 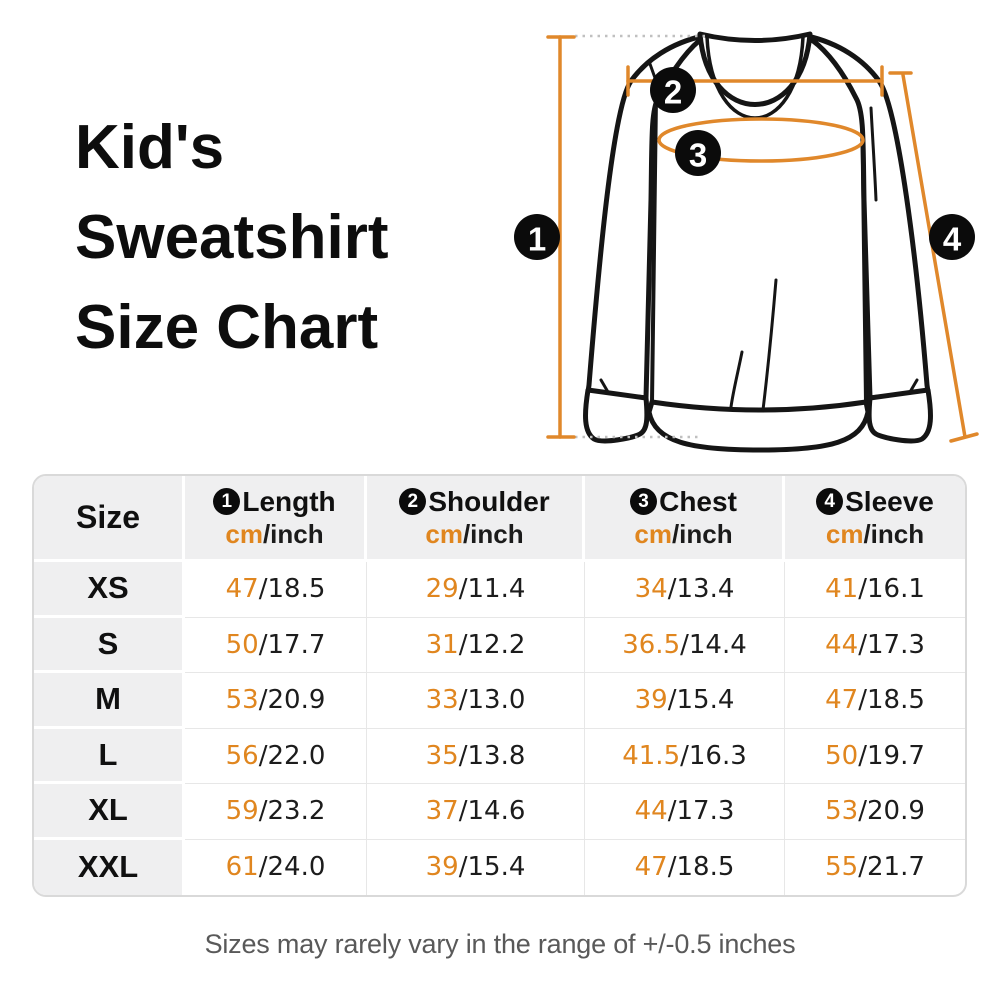 I want to click on marker-2-num: 2, so click(x=673, y=92).